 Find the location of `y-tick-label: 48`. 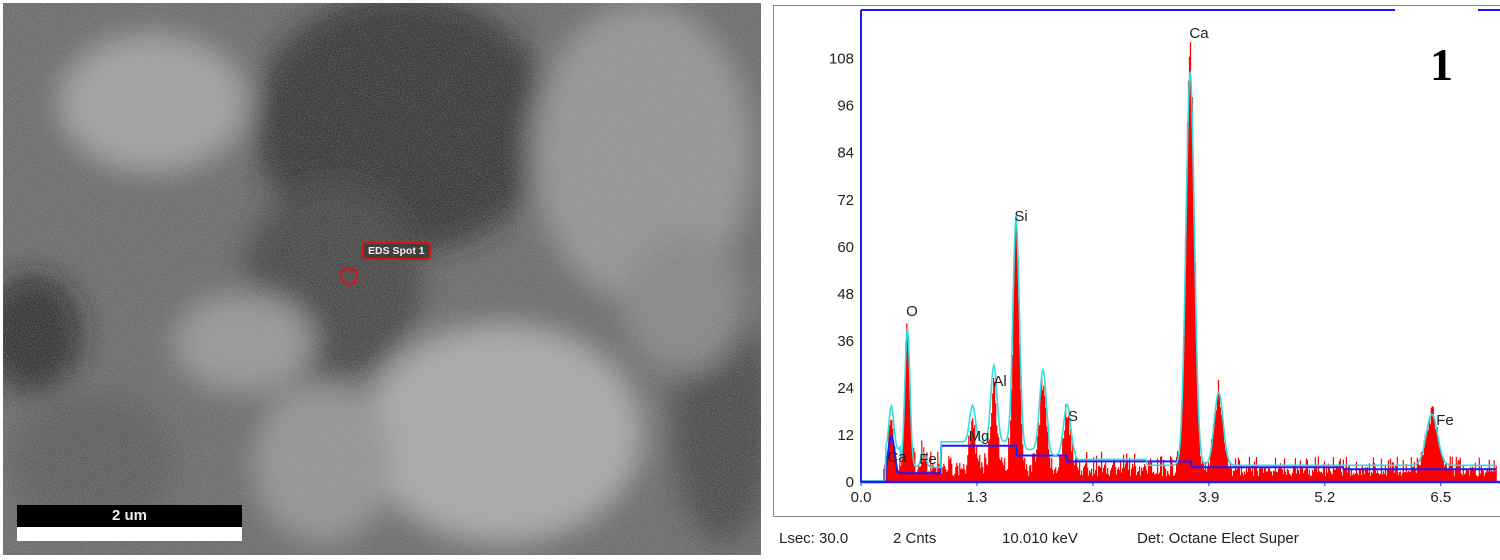

y-tick-label: 48 is located at coordinates (845, 294).